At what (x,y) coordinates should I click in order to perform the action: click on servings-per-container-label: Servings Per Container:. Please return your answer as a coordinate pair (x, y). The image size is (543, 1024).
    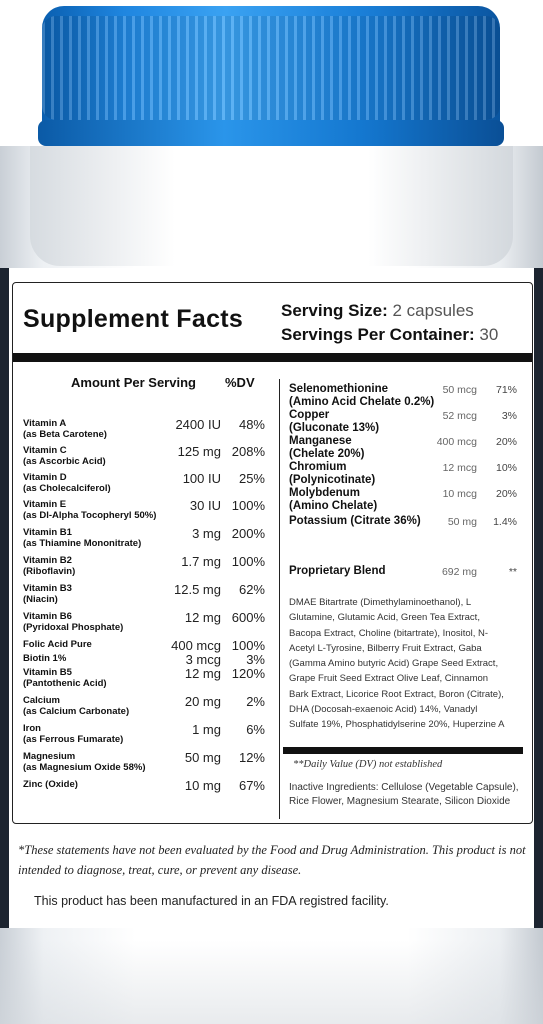
    Looking at the image, I should click on (378, 334).